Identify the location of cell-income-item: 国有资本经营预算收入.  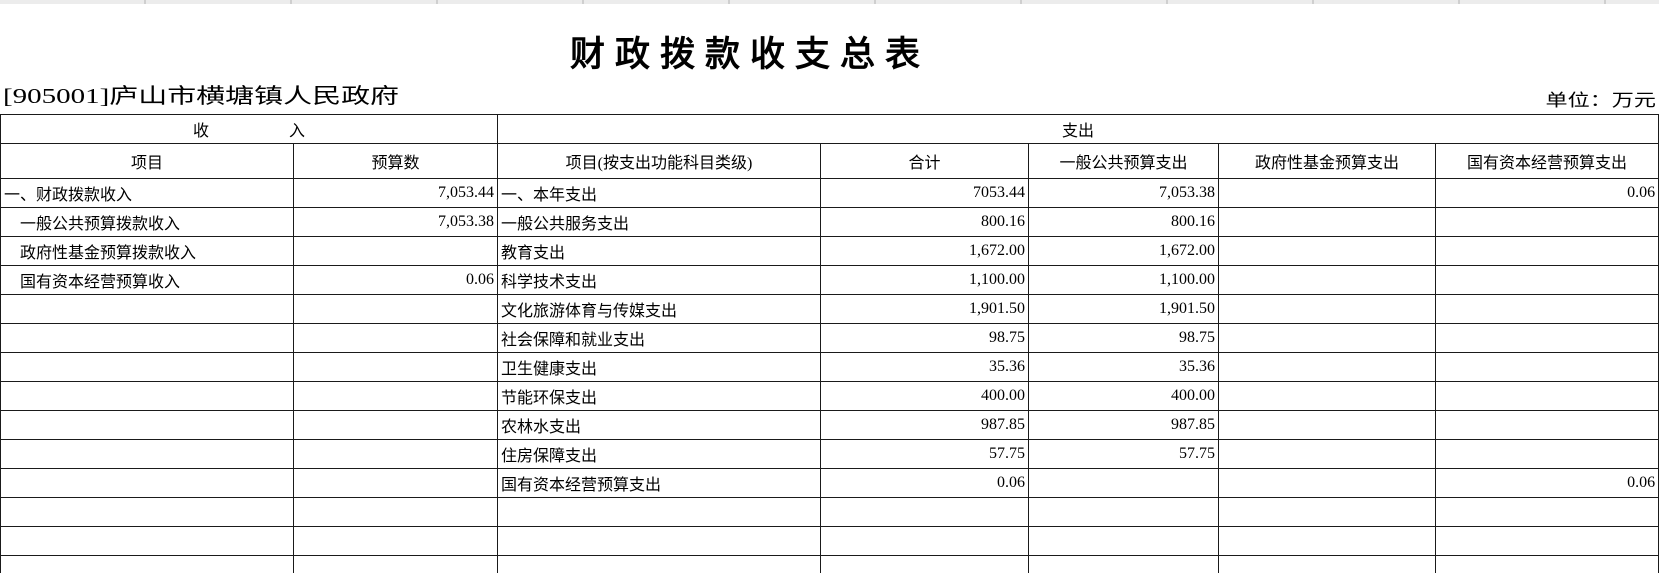
(147, 280).